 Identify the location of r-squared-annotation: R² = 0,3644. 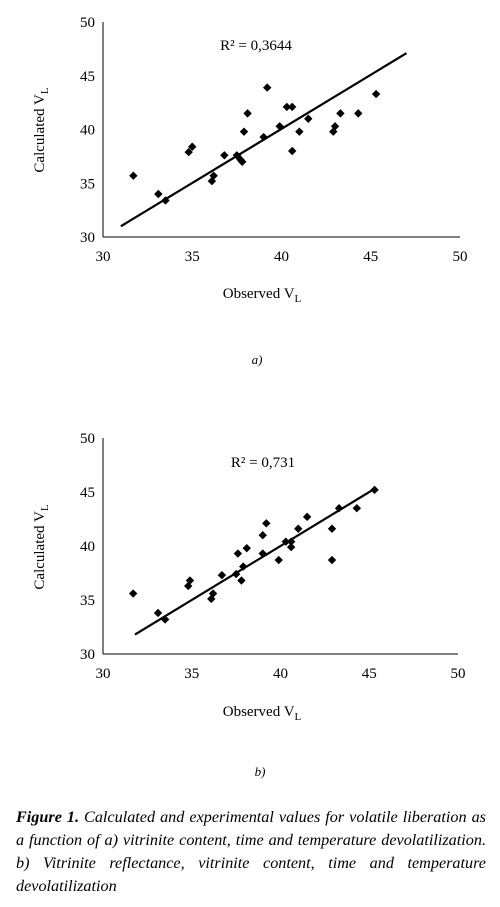
(256, 46).